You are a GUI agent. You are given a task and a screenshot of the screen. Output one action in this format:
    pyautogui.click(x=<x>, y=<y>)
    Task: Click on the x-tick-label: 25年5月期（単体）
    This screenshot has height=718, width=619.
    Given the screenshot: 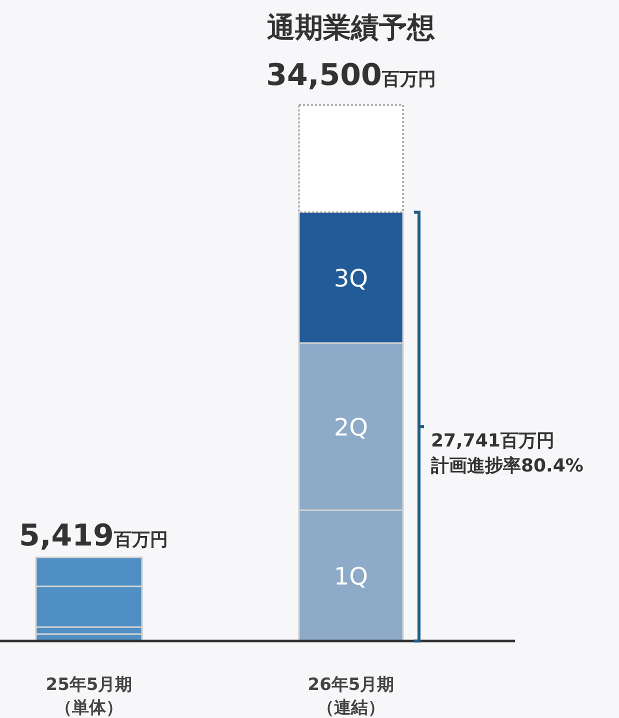 What is the action you would take?
    pyautogui.click(x=89, y=696)
    